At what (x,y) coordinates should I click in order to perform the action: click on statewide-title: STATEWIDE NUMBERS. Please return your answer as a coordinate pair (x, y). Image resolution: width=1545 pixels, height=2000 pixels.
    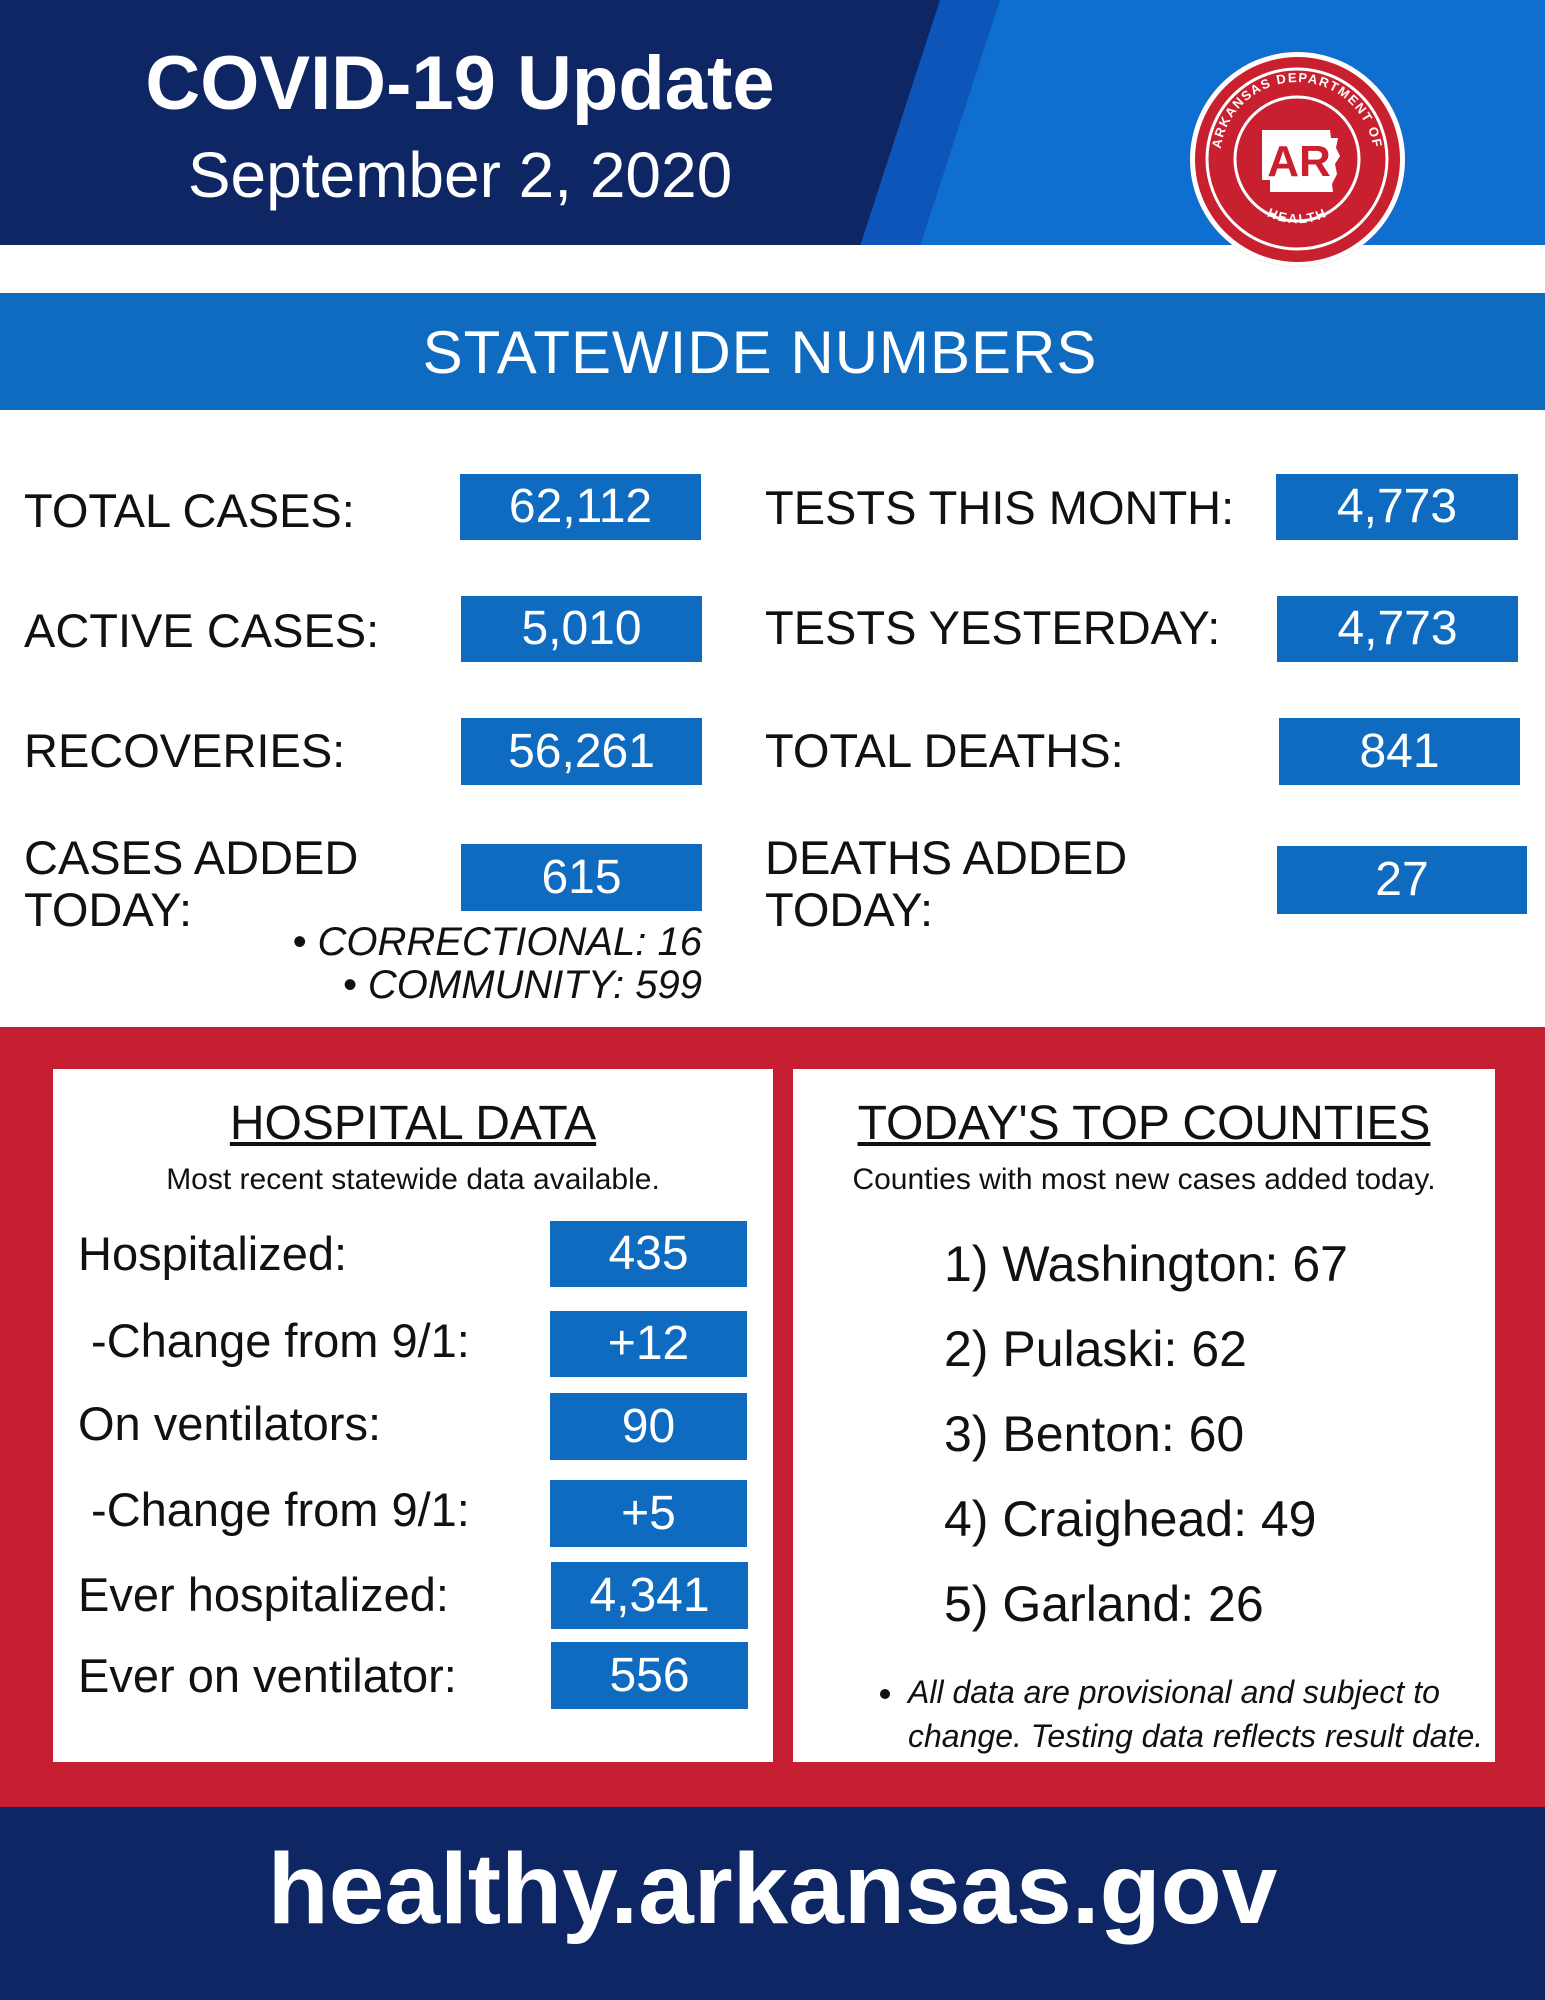
    Looking at the image, I should click on (760, 352).